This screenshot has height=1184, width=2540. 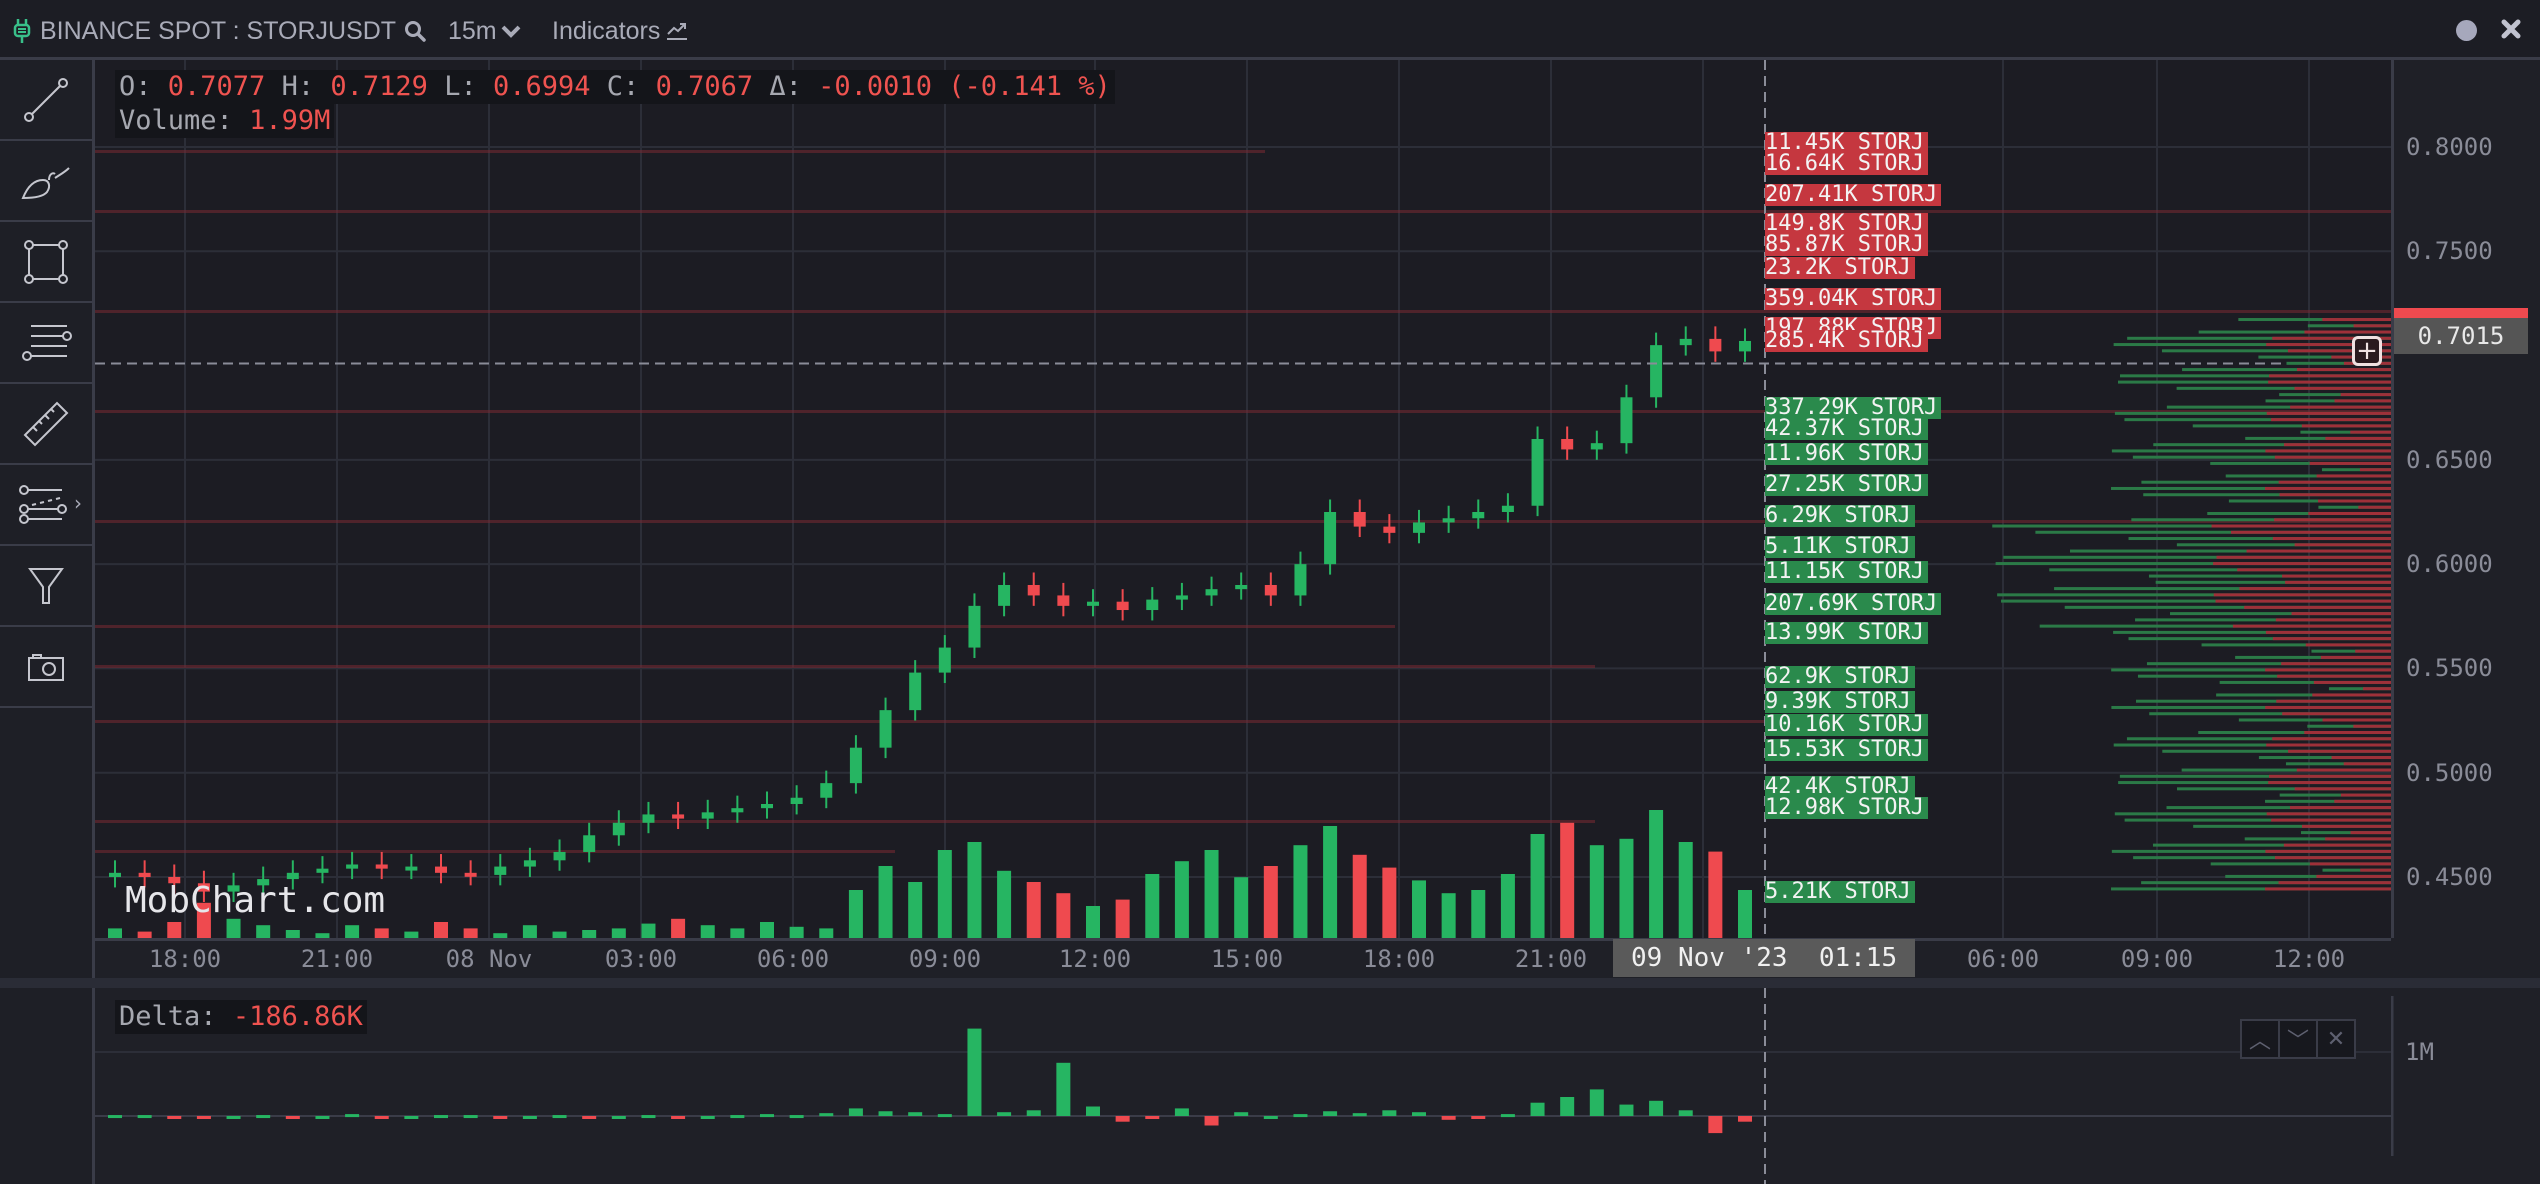 I want to click on fib-tool: ›, so click(x=46, y=505).